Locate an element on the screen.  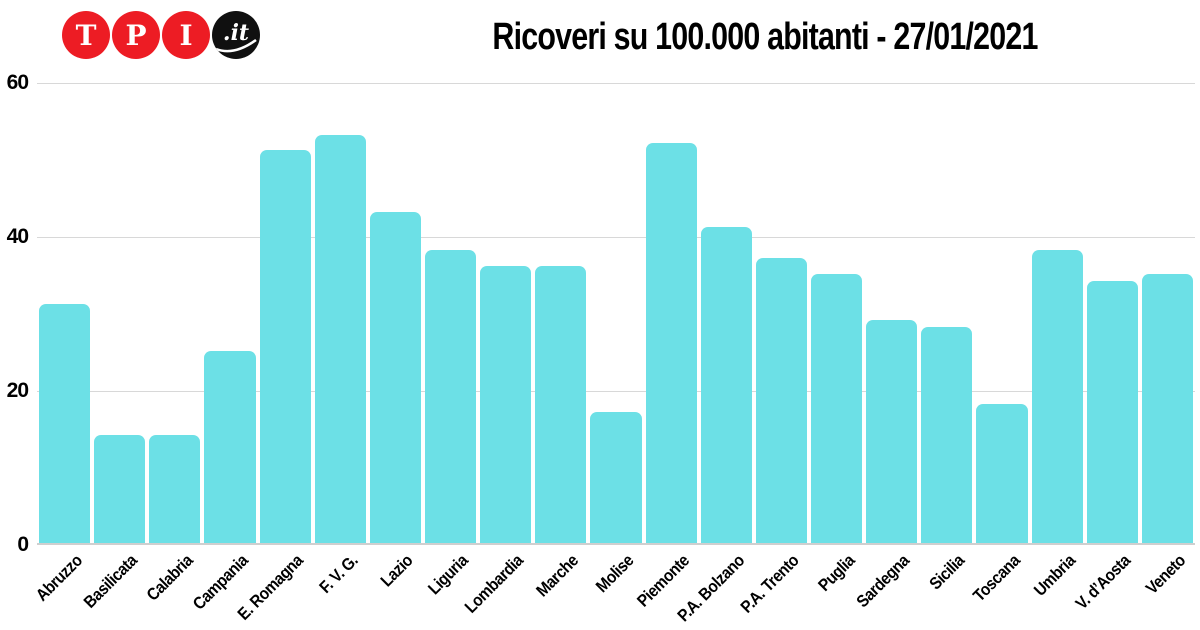
y-axis-tick-0: 0 is located at coordinates (23, 544).